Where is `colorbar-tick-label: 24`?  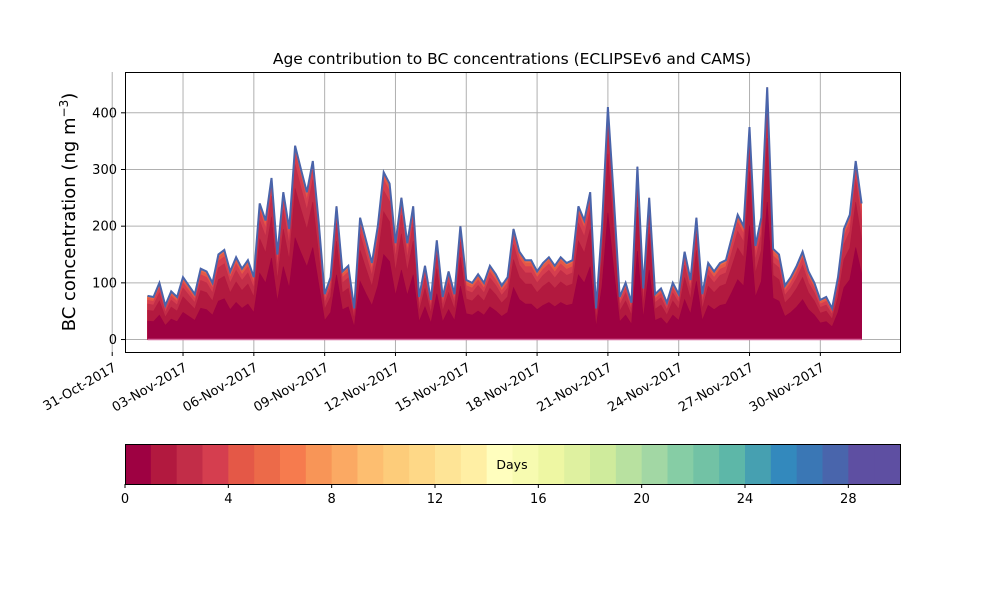 colorbar-tick-label: 24 is located at coordinates (745, 499).